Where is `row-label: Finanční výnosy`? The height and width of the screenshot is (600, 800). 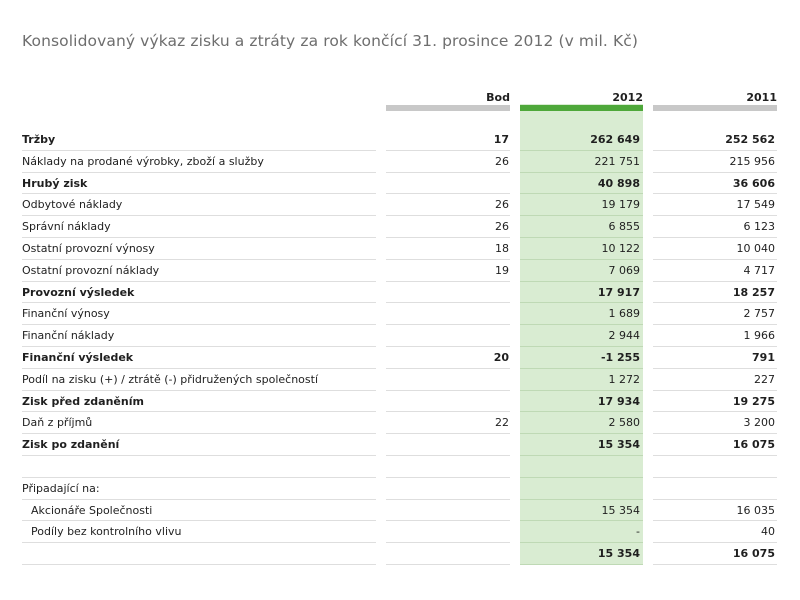
row-label: Finanční výnosy is located at coordinates (199, 314).